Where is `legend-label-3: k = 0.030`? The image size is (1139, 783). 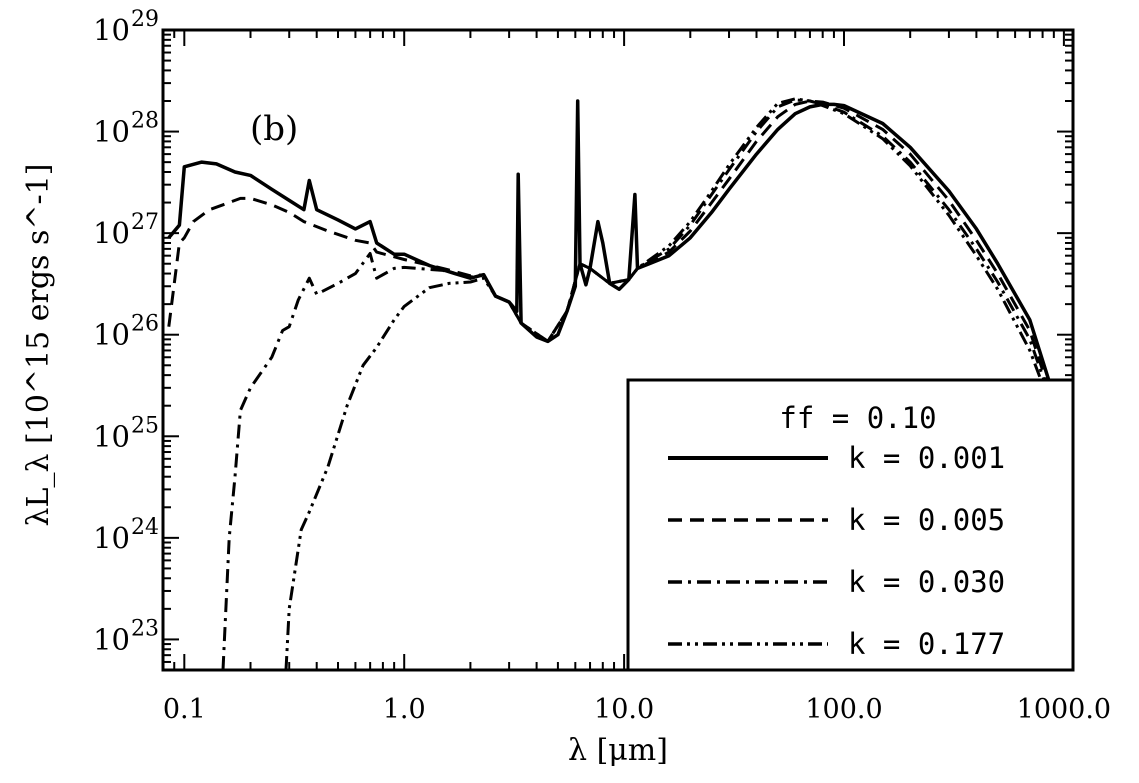
legend-label-3: k = 0.030 is located at coordinates (926, 582).